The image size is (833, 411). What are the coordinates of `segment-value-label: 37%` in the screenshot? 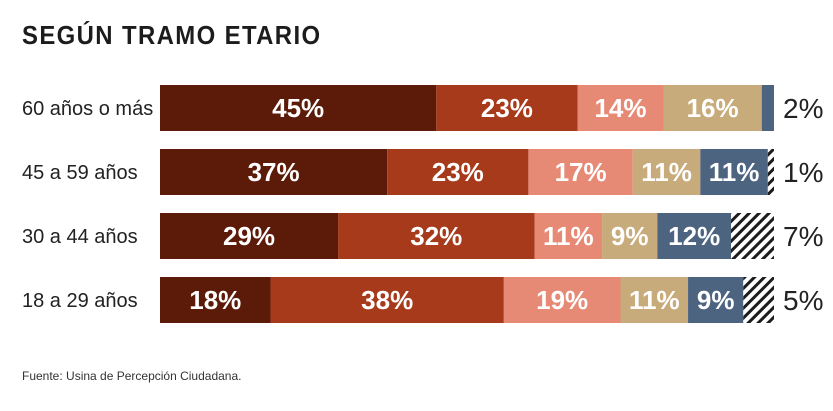 It's located at (274, 172).